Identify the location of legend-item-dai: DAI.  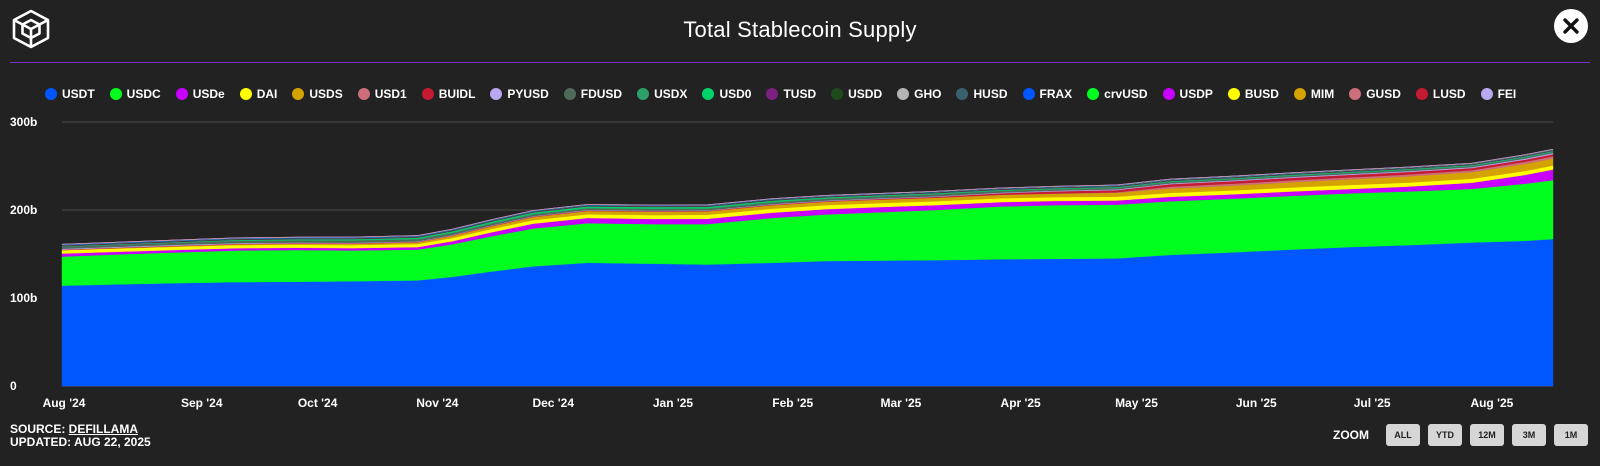
(258, 94).